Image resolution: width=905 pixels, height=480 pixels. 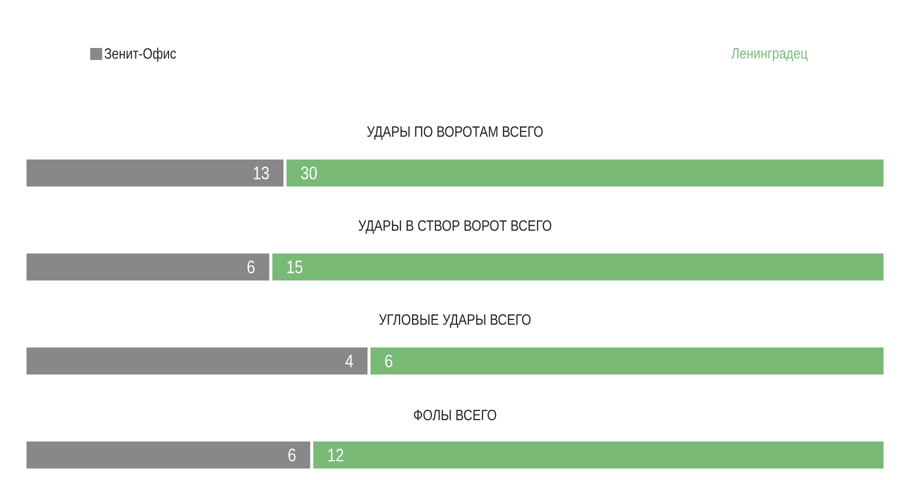 I want to click on data-label: 30, so click(x=309, y=173).